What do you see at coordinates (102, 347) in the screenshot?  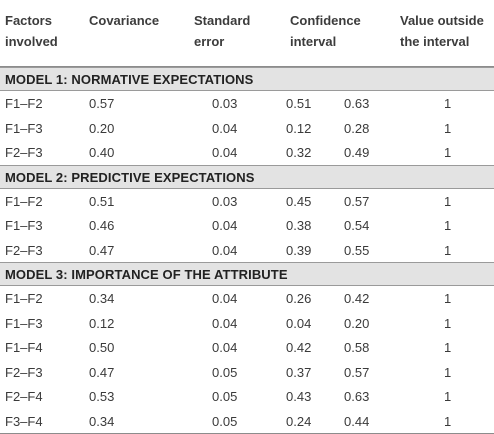 I see `cell-cov: 0.50` at bounding box center [102, 347].